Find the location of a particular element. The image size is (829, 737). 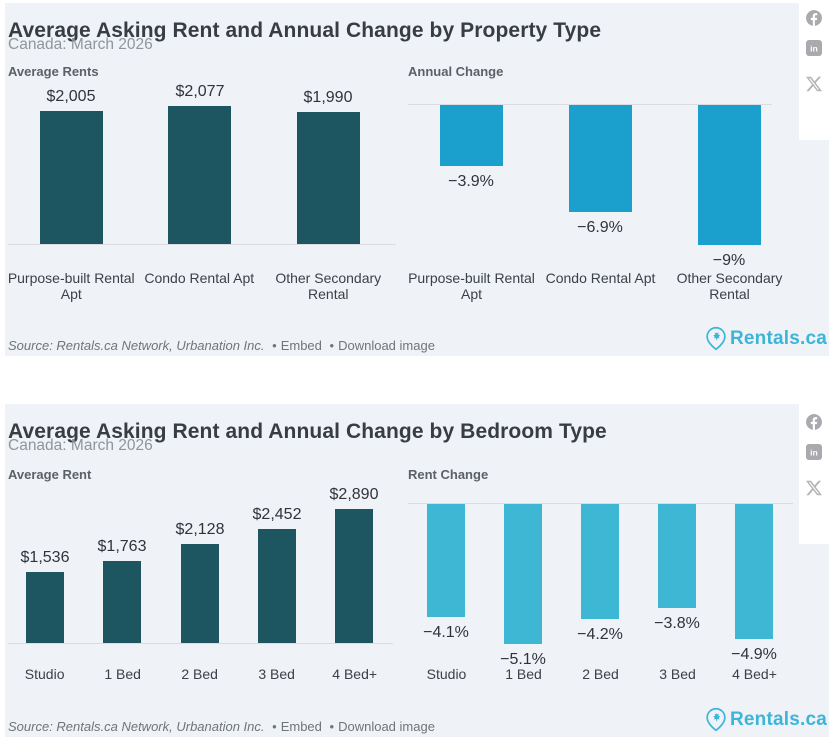

bar-value-label: $2,452 is located at coordinates (277, 514).